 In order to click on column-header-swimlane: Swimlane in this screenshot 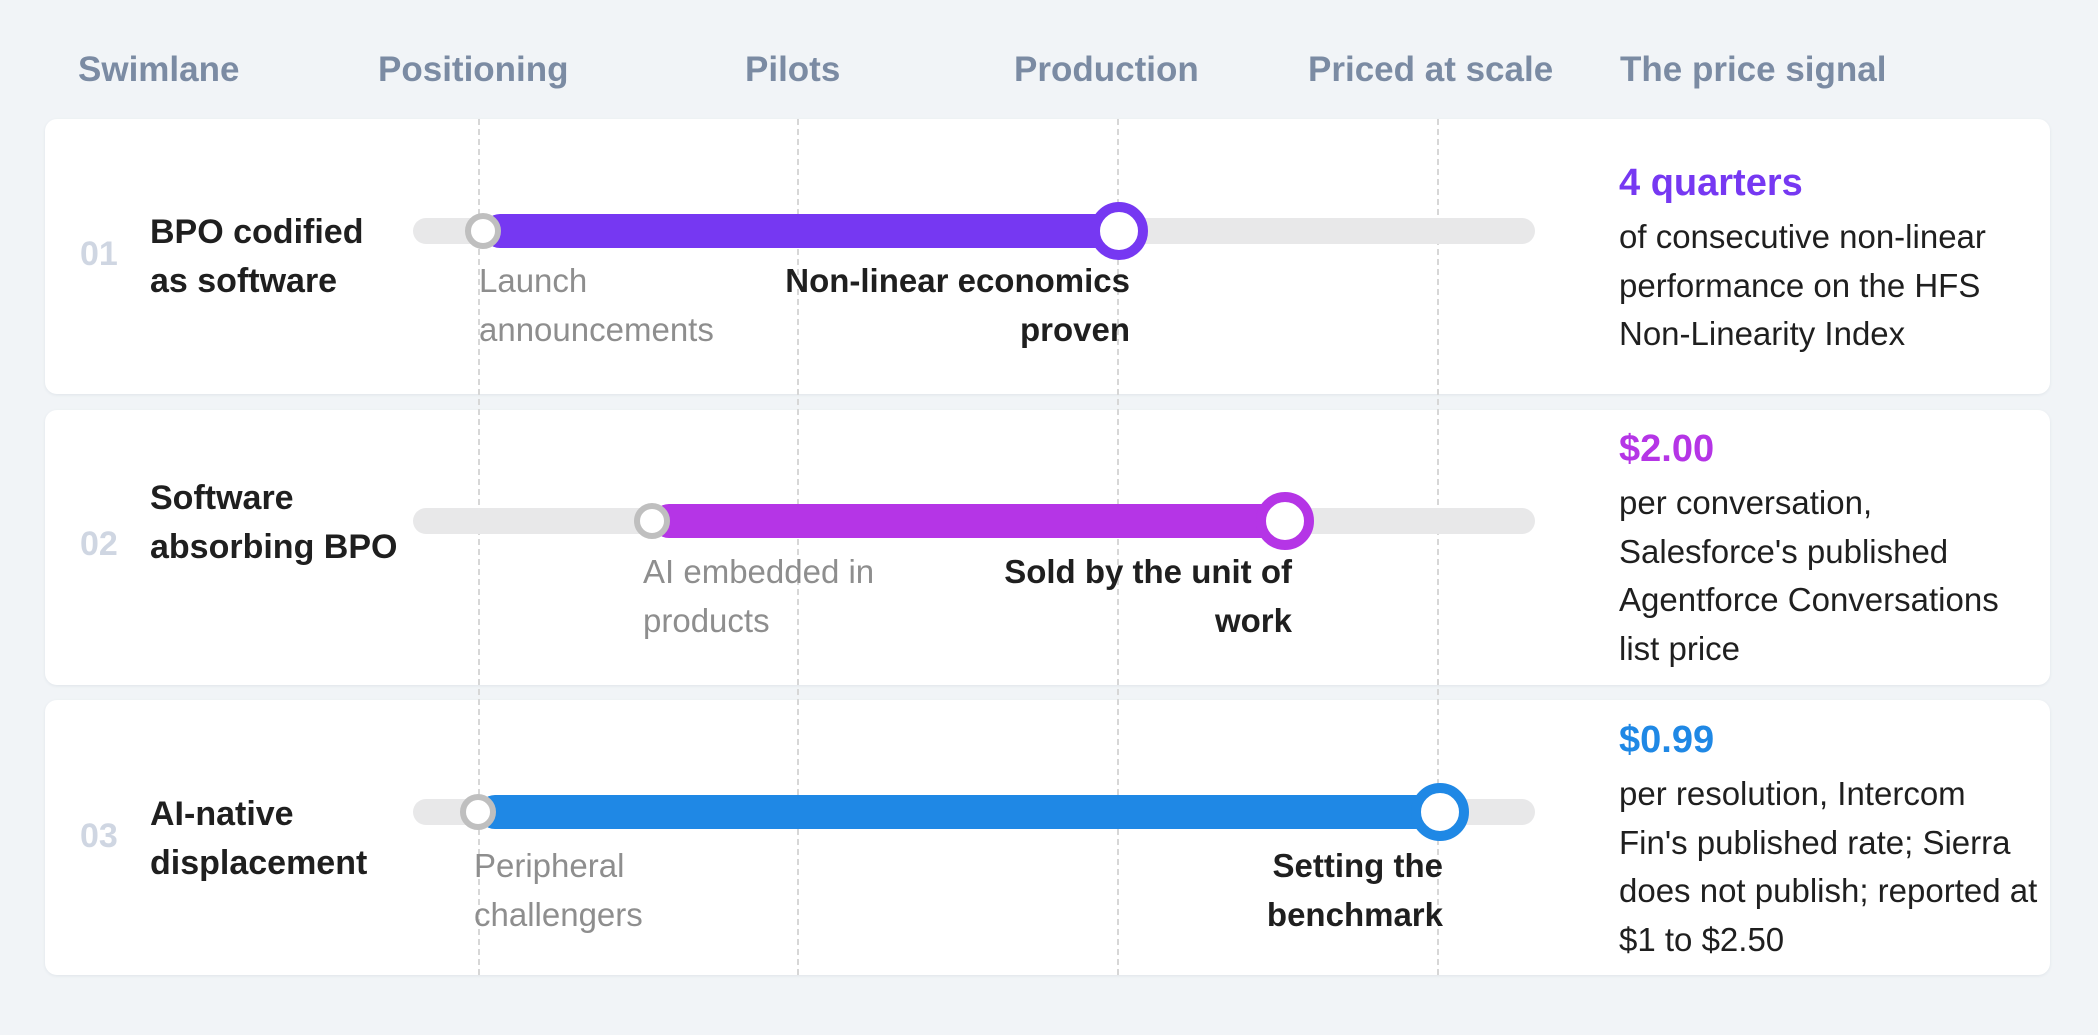, I will do `click(159, 69)`.